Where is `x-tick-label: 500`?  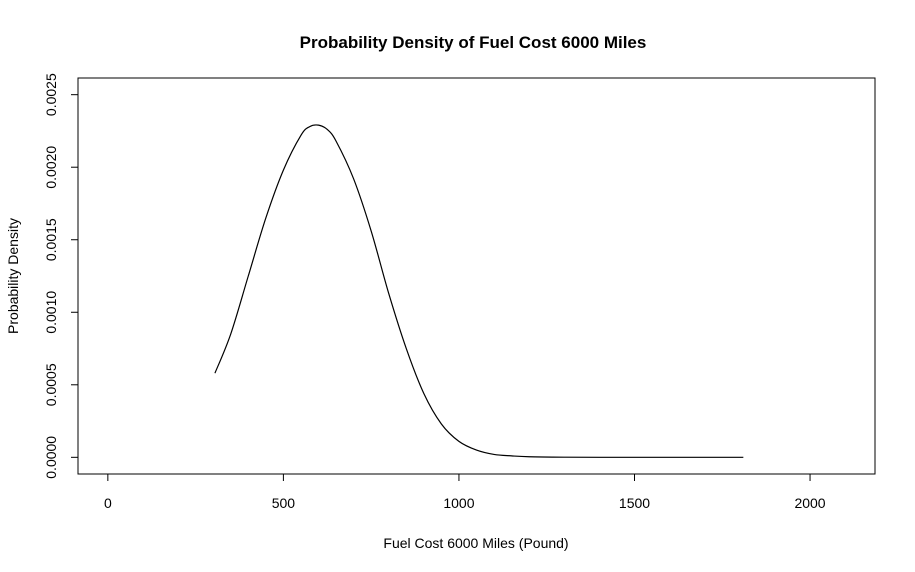
x-tick-label: 500 is located at coordinates (284, 503).